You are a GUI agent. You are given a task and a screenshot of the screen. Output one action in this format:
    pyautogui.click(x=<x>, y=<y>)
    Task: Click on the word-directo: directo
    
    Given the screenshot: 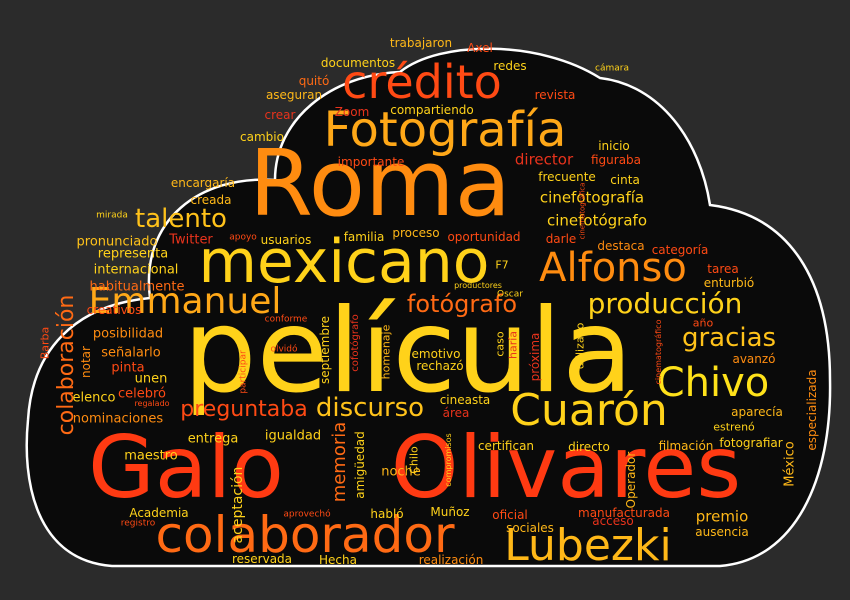 What is the action you would take?
    pyautogui.click(x=589, y=447)
    